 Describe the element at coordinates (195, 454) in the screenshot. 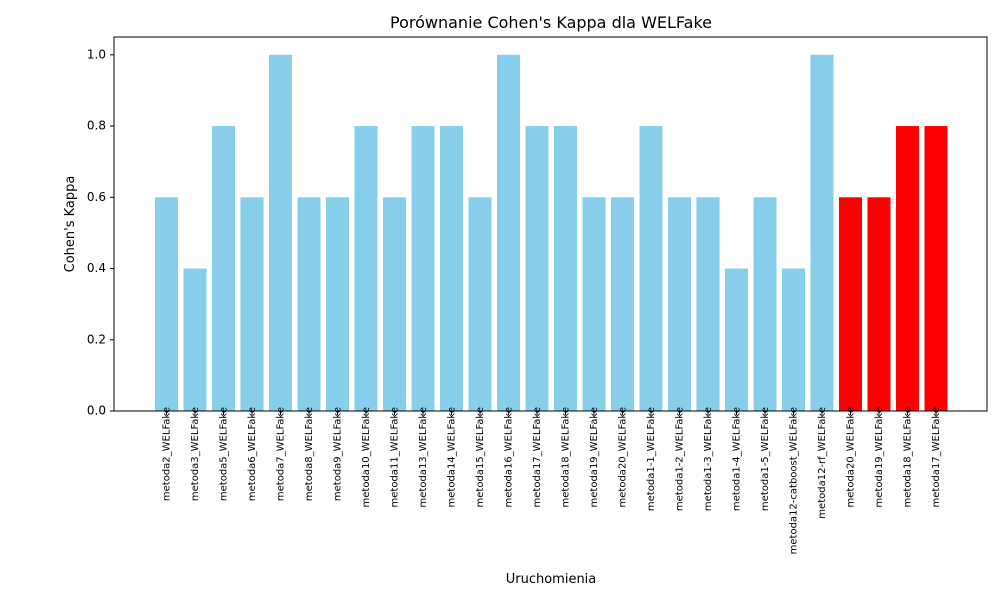

I see `x-tick-label: metoda3_WELFake` at that location.